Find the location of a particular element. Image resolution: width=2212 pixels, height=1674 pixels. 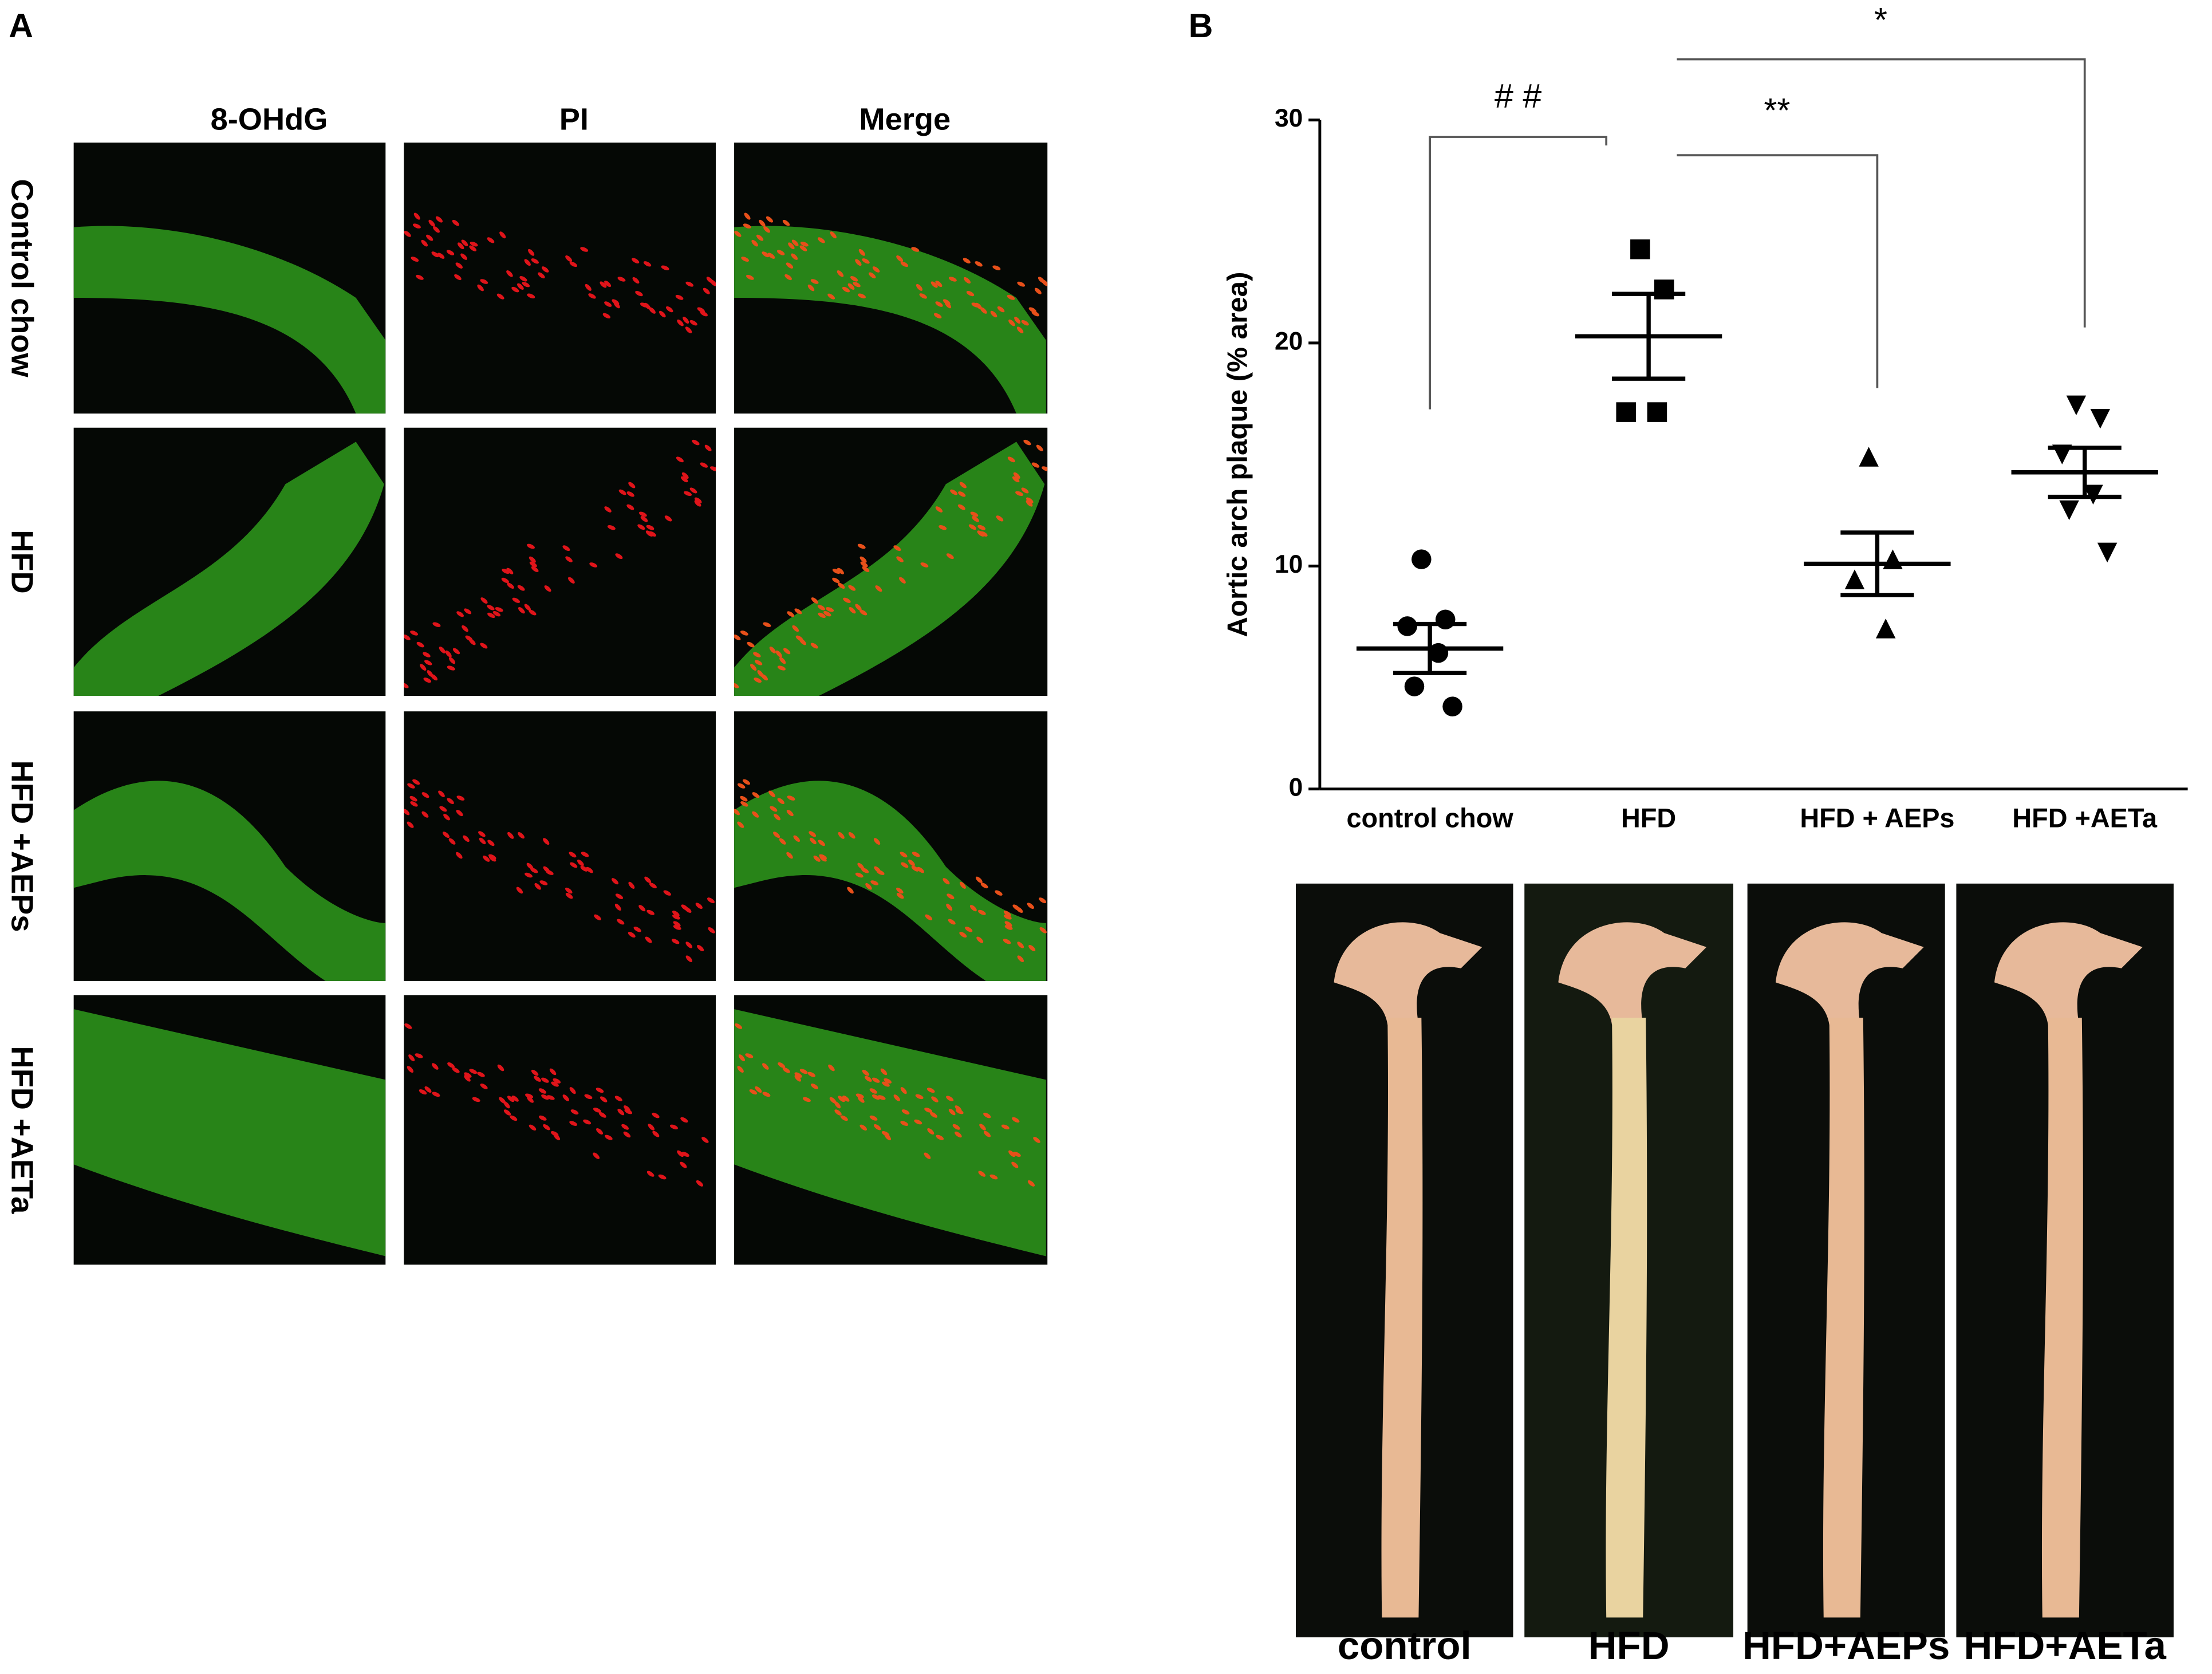

aorta-vessel is located at coordinates (1626, 1317).